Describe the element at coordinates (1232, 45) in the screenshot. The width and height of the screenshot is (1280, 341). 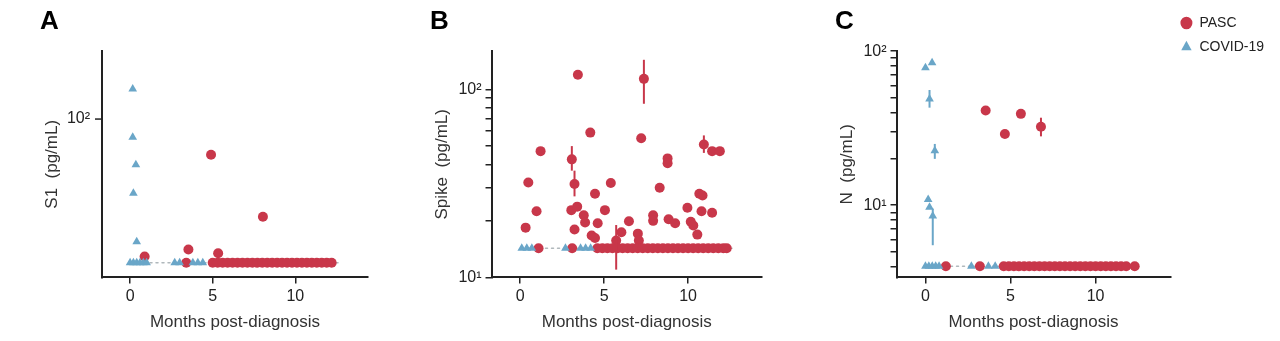
I see `legend-label: COVID-19` at that location.